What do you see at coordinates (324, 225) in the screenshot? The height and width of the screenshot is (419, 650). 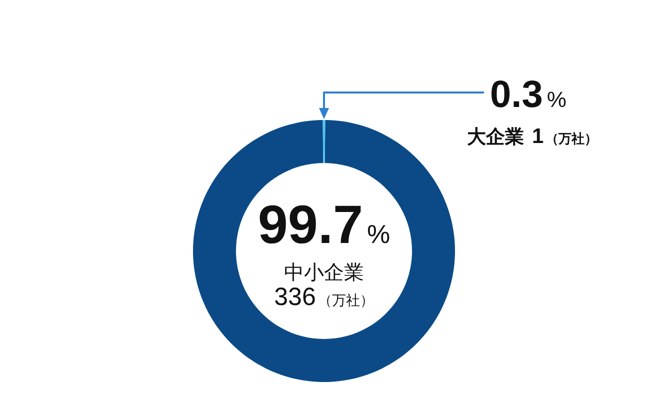 I see `data-label: 99.7%` at bounding box center [324, 225].